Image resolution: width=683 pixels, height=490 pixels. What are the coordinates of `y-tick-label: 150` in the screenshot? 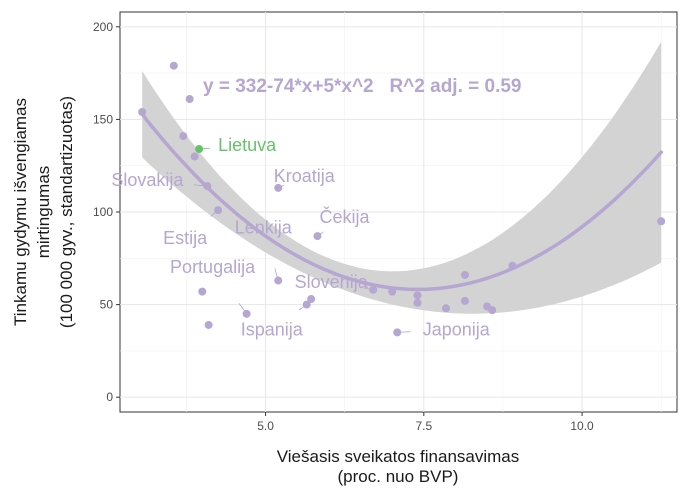 It's located at (103, 119).